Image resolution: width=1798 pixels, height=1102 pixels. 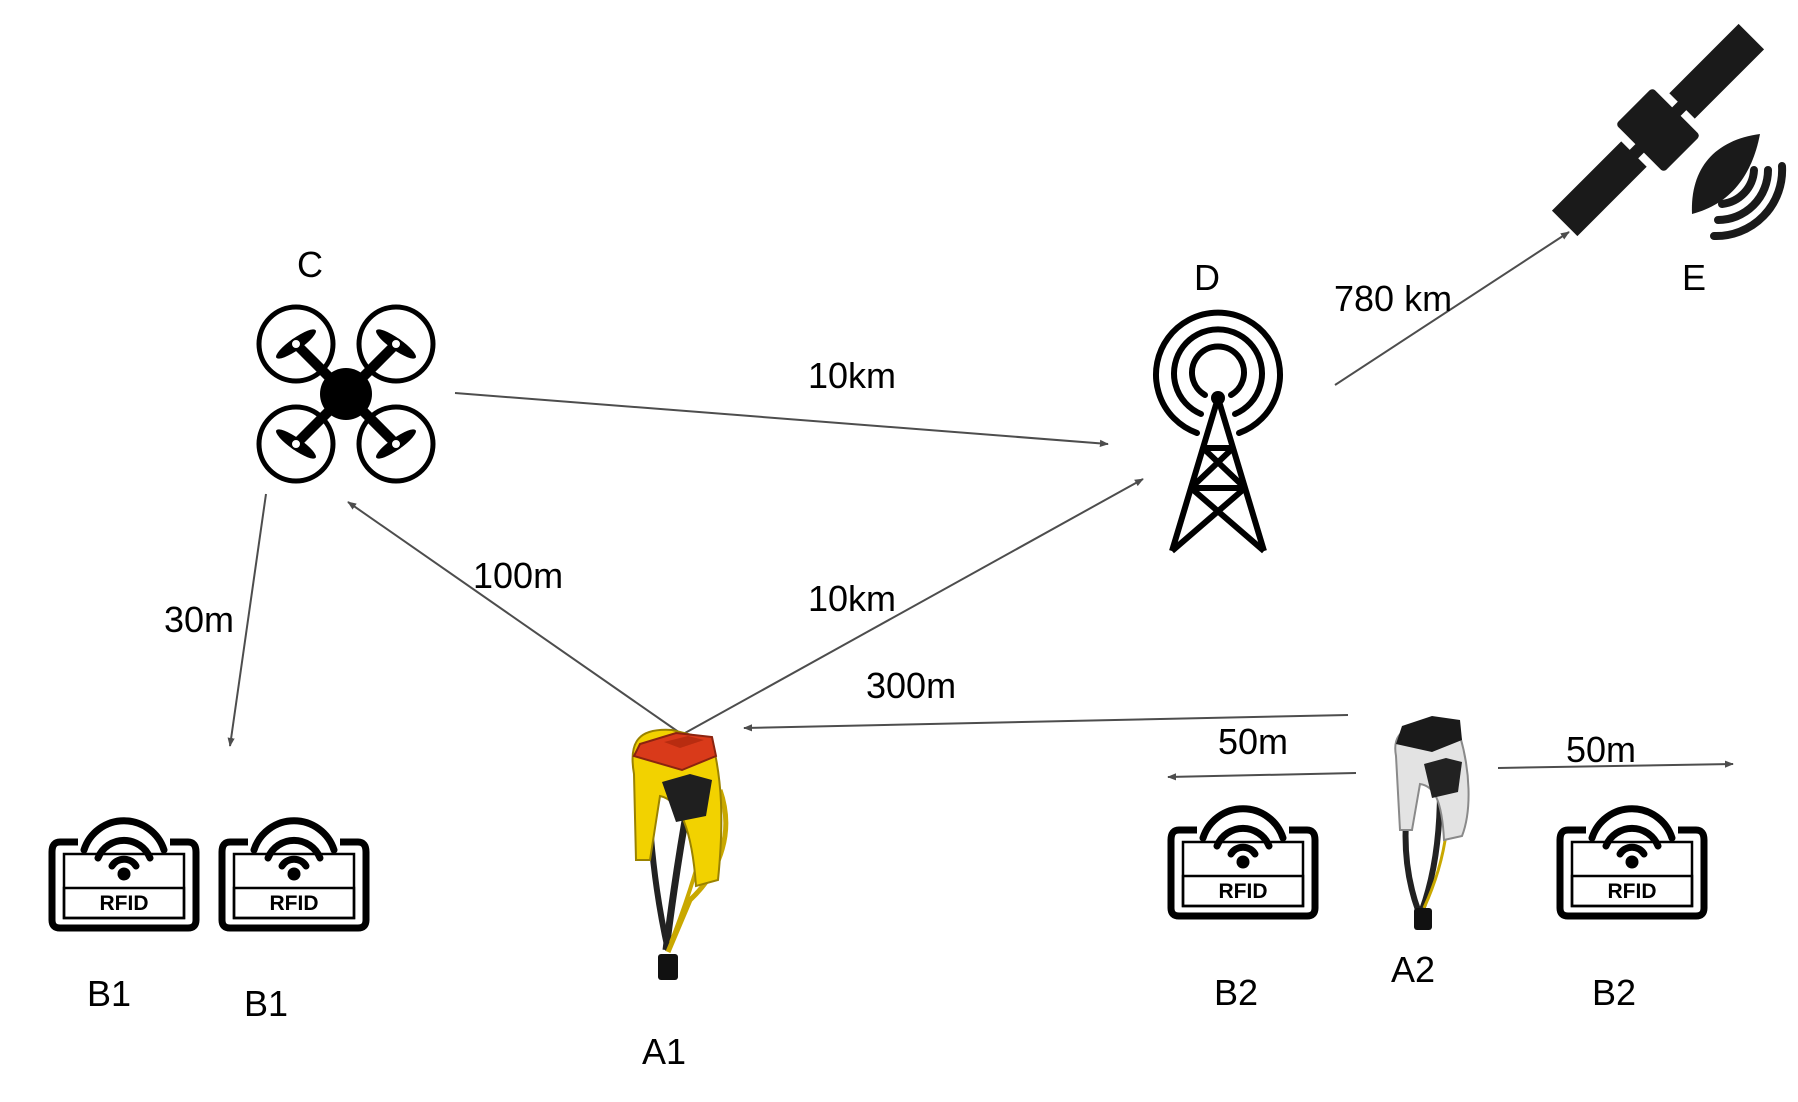 I want to click on node-label-b2-left: B2, so click(x=1236, y=992).